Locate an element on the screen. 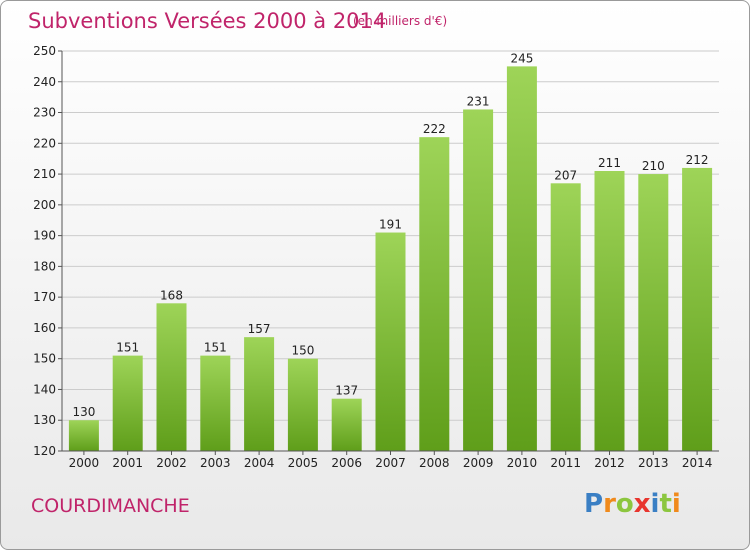  y-tick-label: 120 is located at coordinates (44, 451).